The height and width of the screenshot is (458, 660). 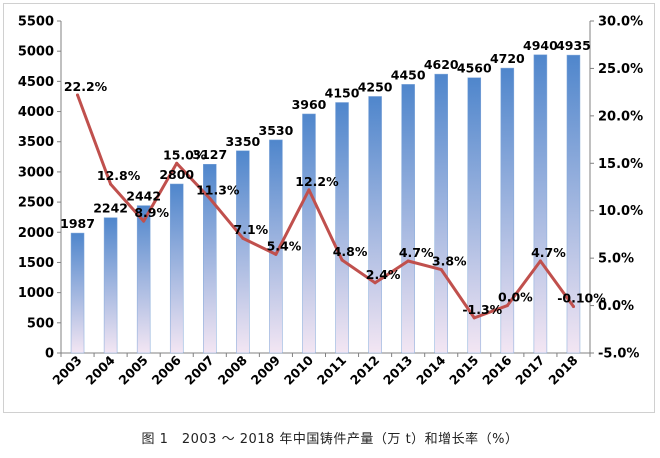 I want to click on y-right-tick-label: -5.0%, so click(x=618, y=354).